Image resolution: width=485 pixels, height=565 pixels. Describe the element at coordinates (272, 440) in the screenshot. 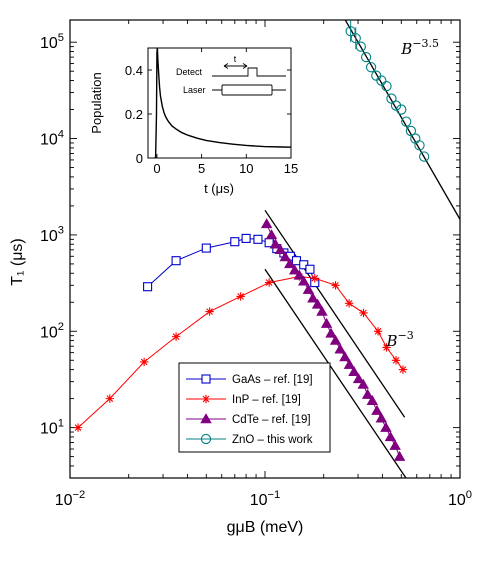

I see `legend-label: ZnO – this work` at that location.